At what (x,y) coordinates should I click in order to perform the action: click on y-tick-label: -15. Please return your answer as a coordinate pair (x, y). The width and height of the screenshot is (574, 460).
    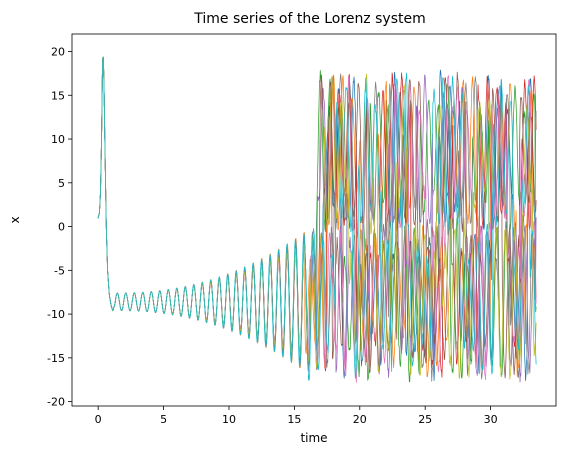
    Looking at the image, I should click on (56, 358).